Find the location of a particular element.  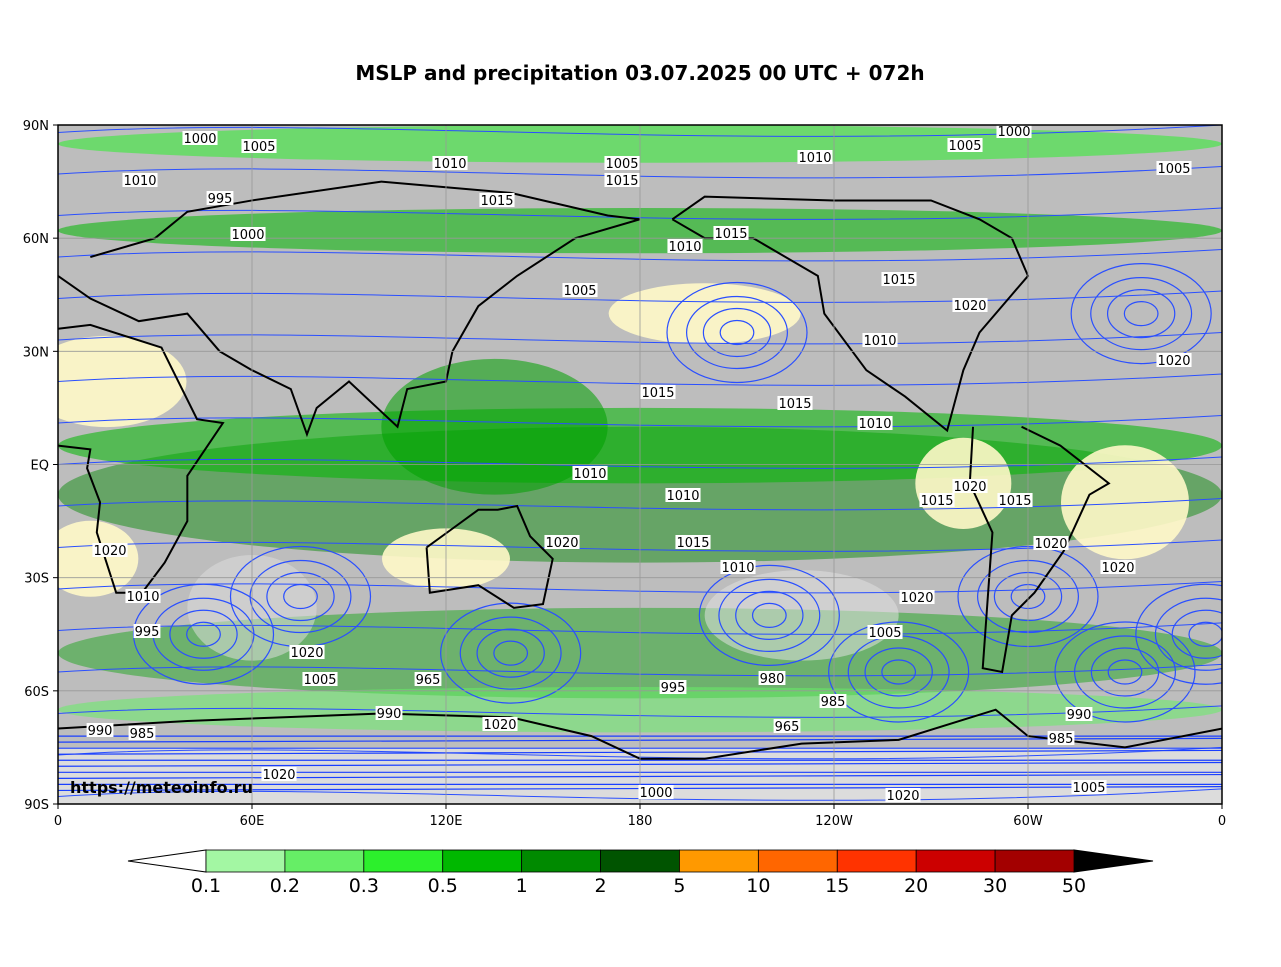

y-tick-label: 30N is located at coordinates (36, 352).